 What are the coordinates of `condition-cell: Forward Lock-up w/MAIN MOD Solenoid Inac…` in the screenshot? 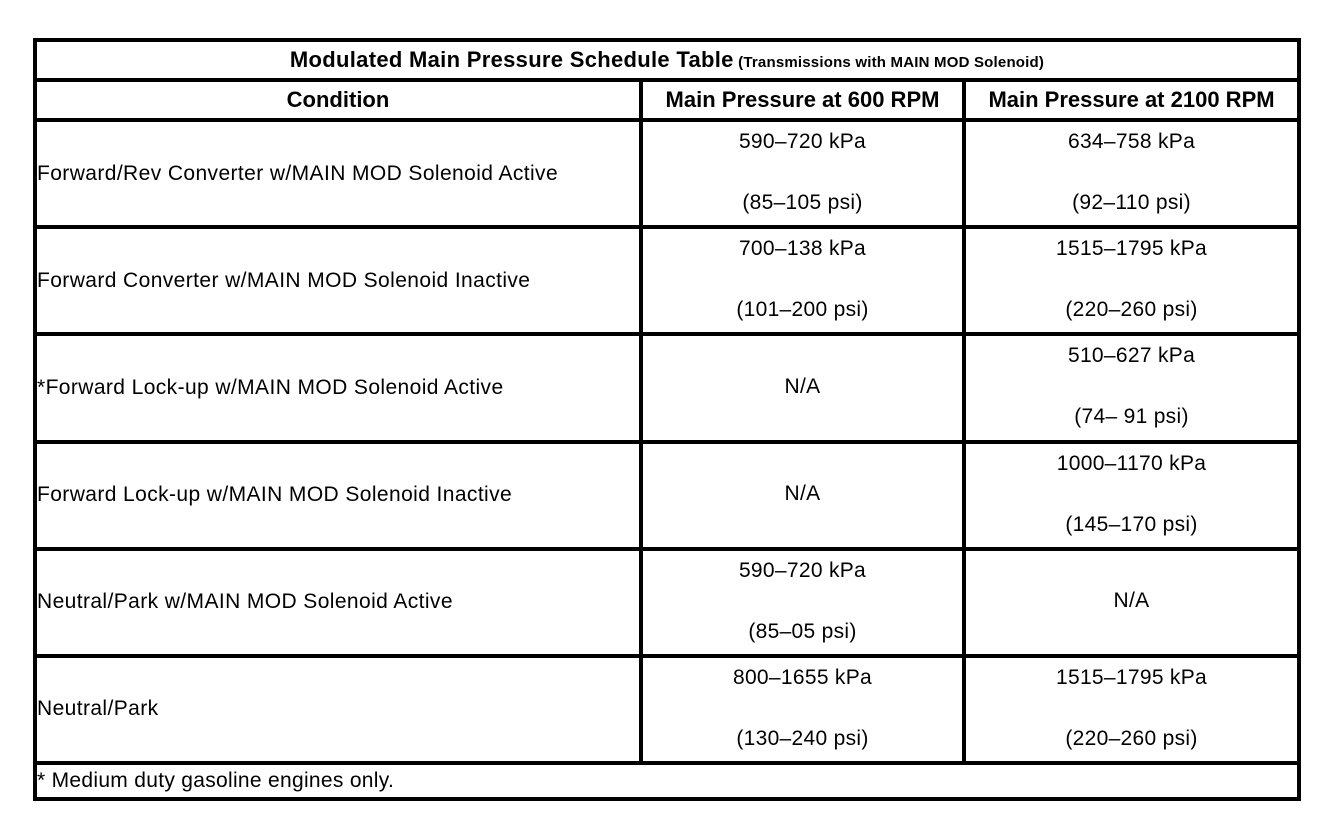 It's located at (338, 495).